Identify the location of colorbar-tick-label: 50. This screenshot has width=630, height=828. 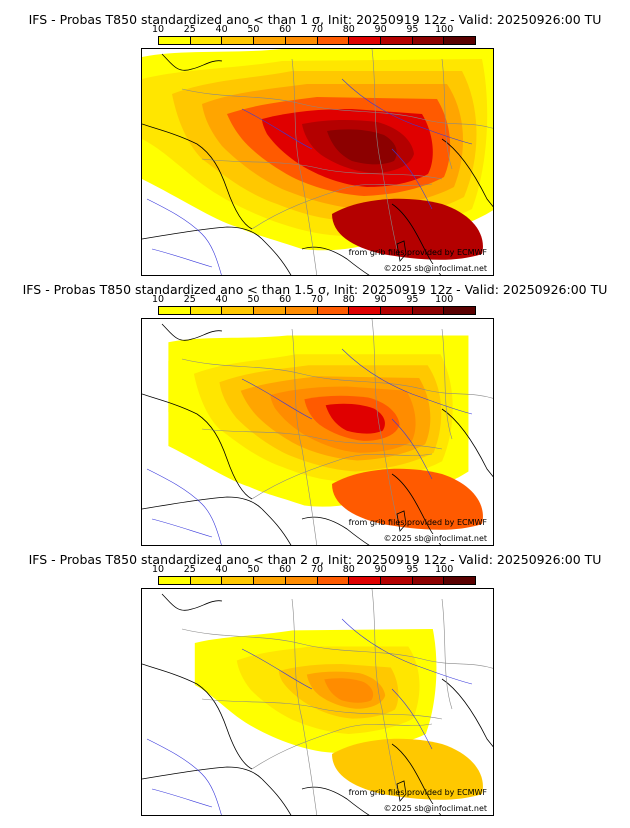
(253, 569).